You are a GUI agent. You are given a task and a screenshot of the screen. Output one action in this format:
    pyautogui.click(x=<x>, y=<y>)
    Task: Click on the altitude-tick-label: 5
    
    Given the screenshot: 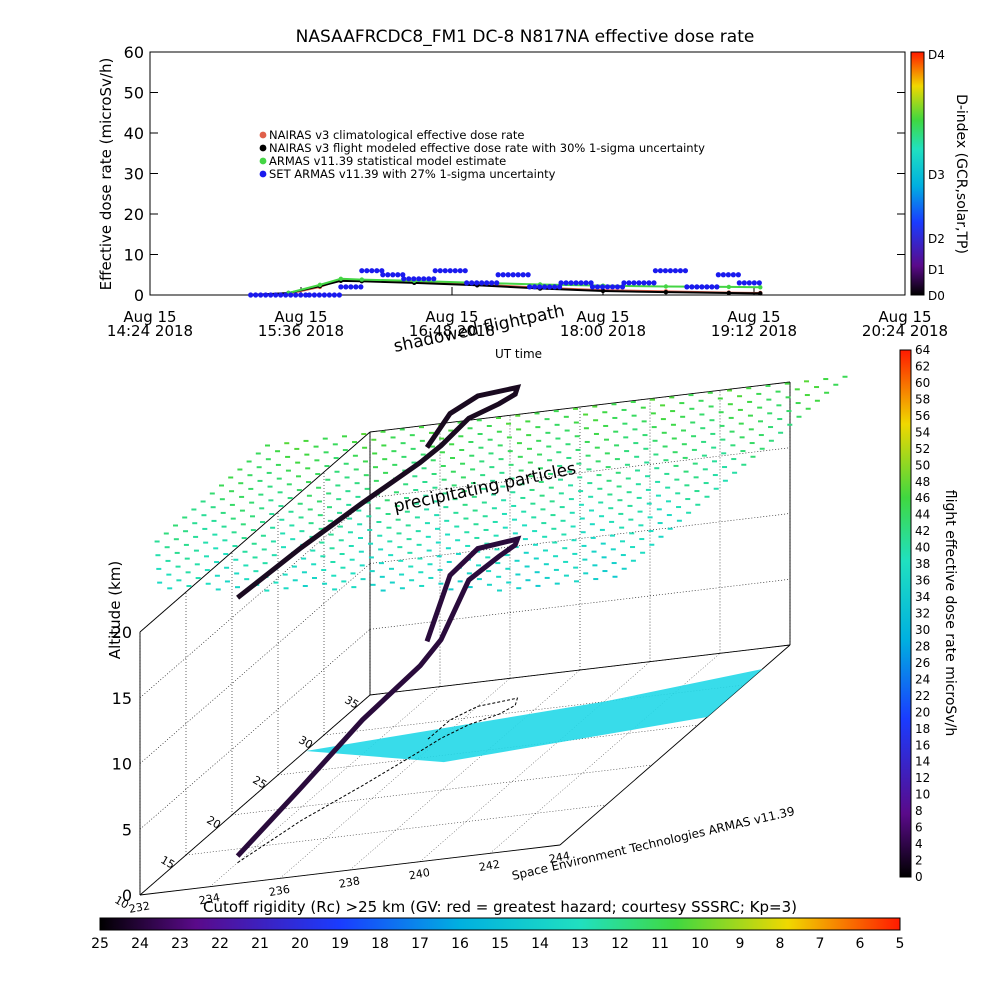 What is the action you would take?
    pyautogui.click(x=127, y=829)
    